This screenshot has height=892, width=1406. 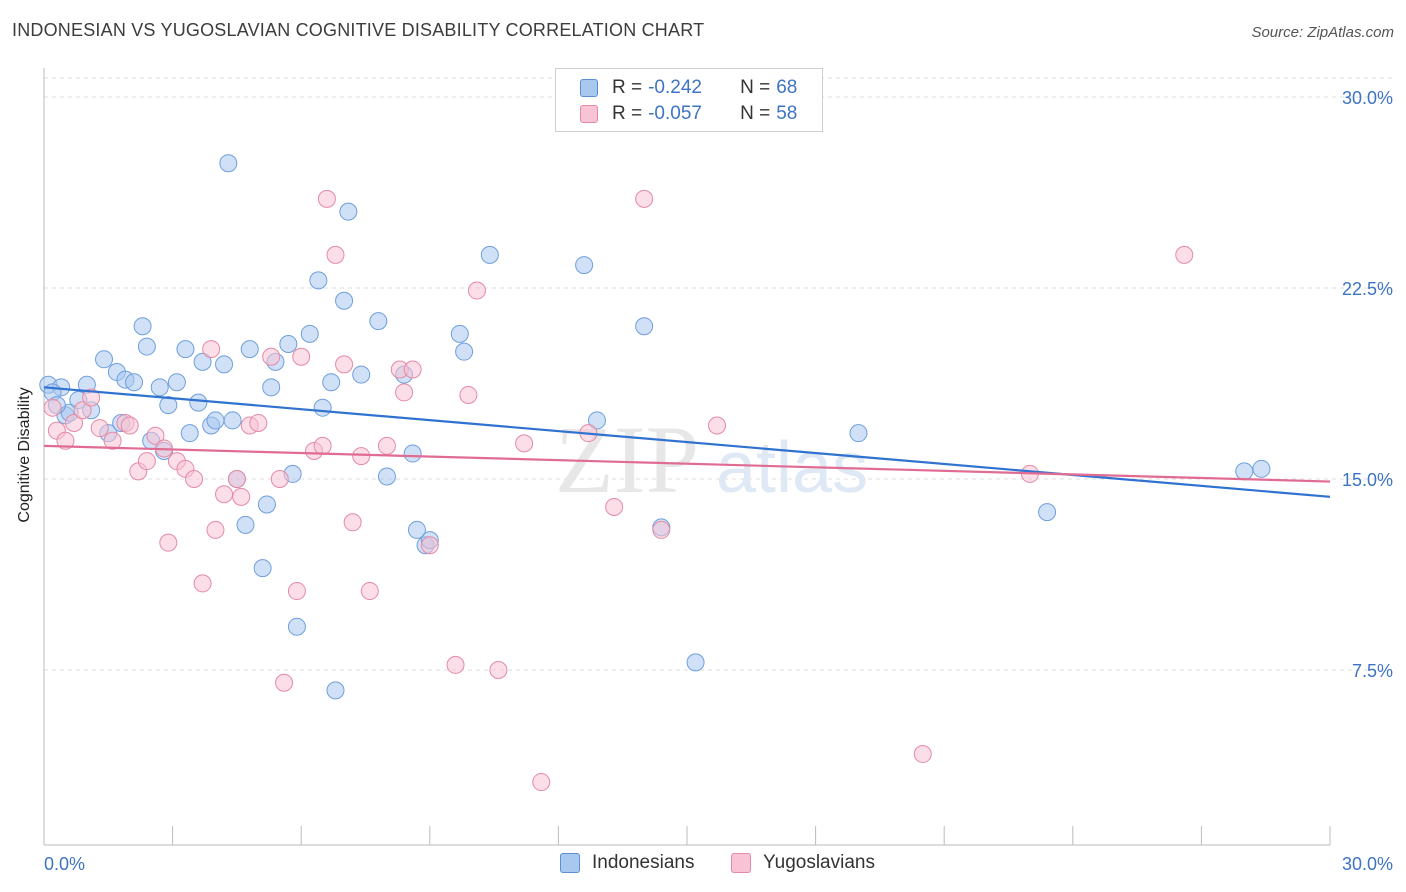 What do you see at coordinates (803, 863) in the screenshot?
I see `legend-item-yugoslavians: Yugoslavians` at bounding box center [803, 863].